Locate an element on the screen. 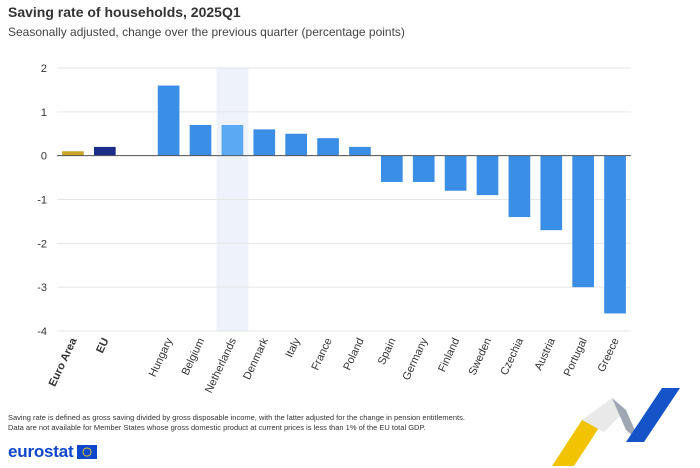 Image resolution: width=700 pixels, height=468 pixels. y-tick-label: 1 is located at coordinates (44, 113).